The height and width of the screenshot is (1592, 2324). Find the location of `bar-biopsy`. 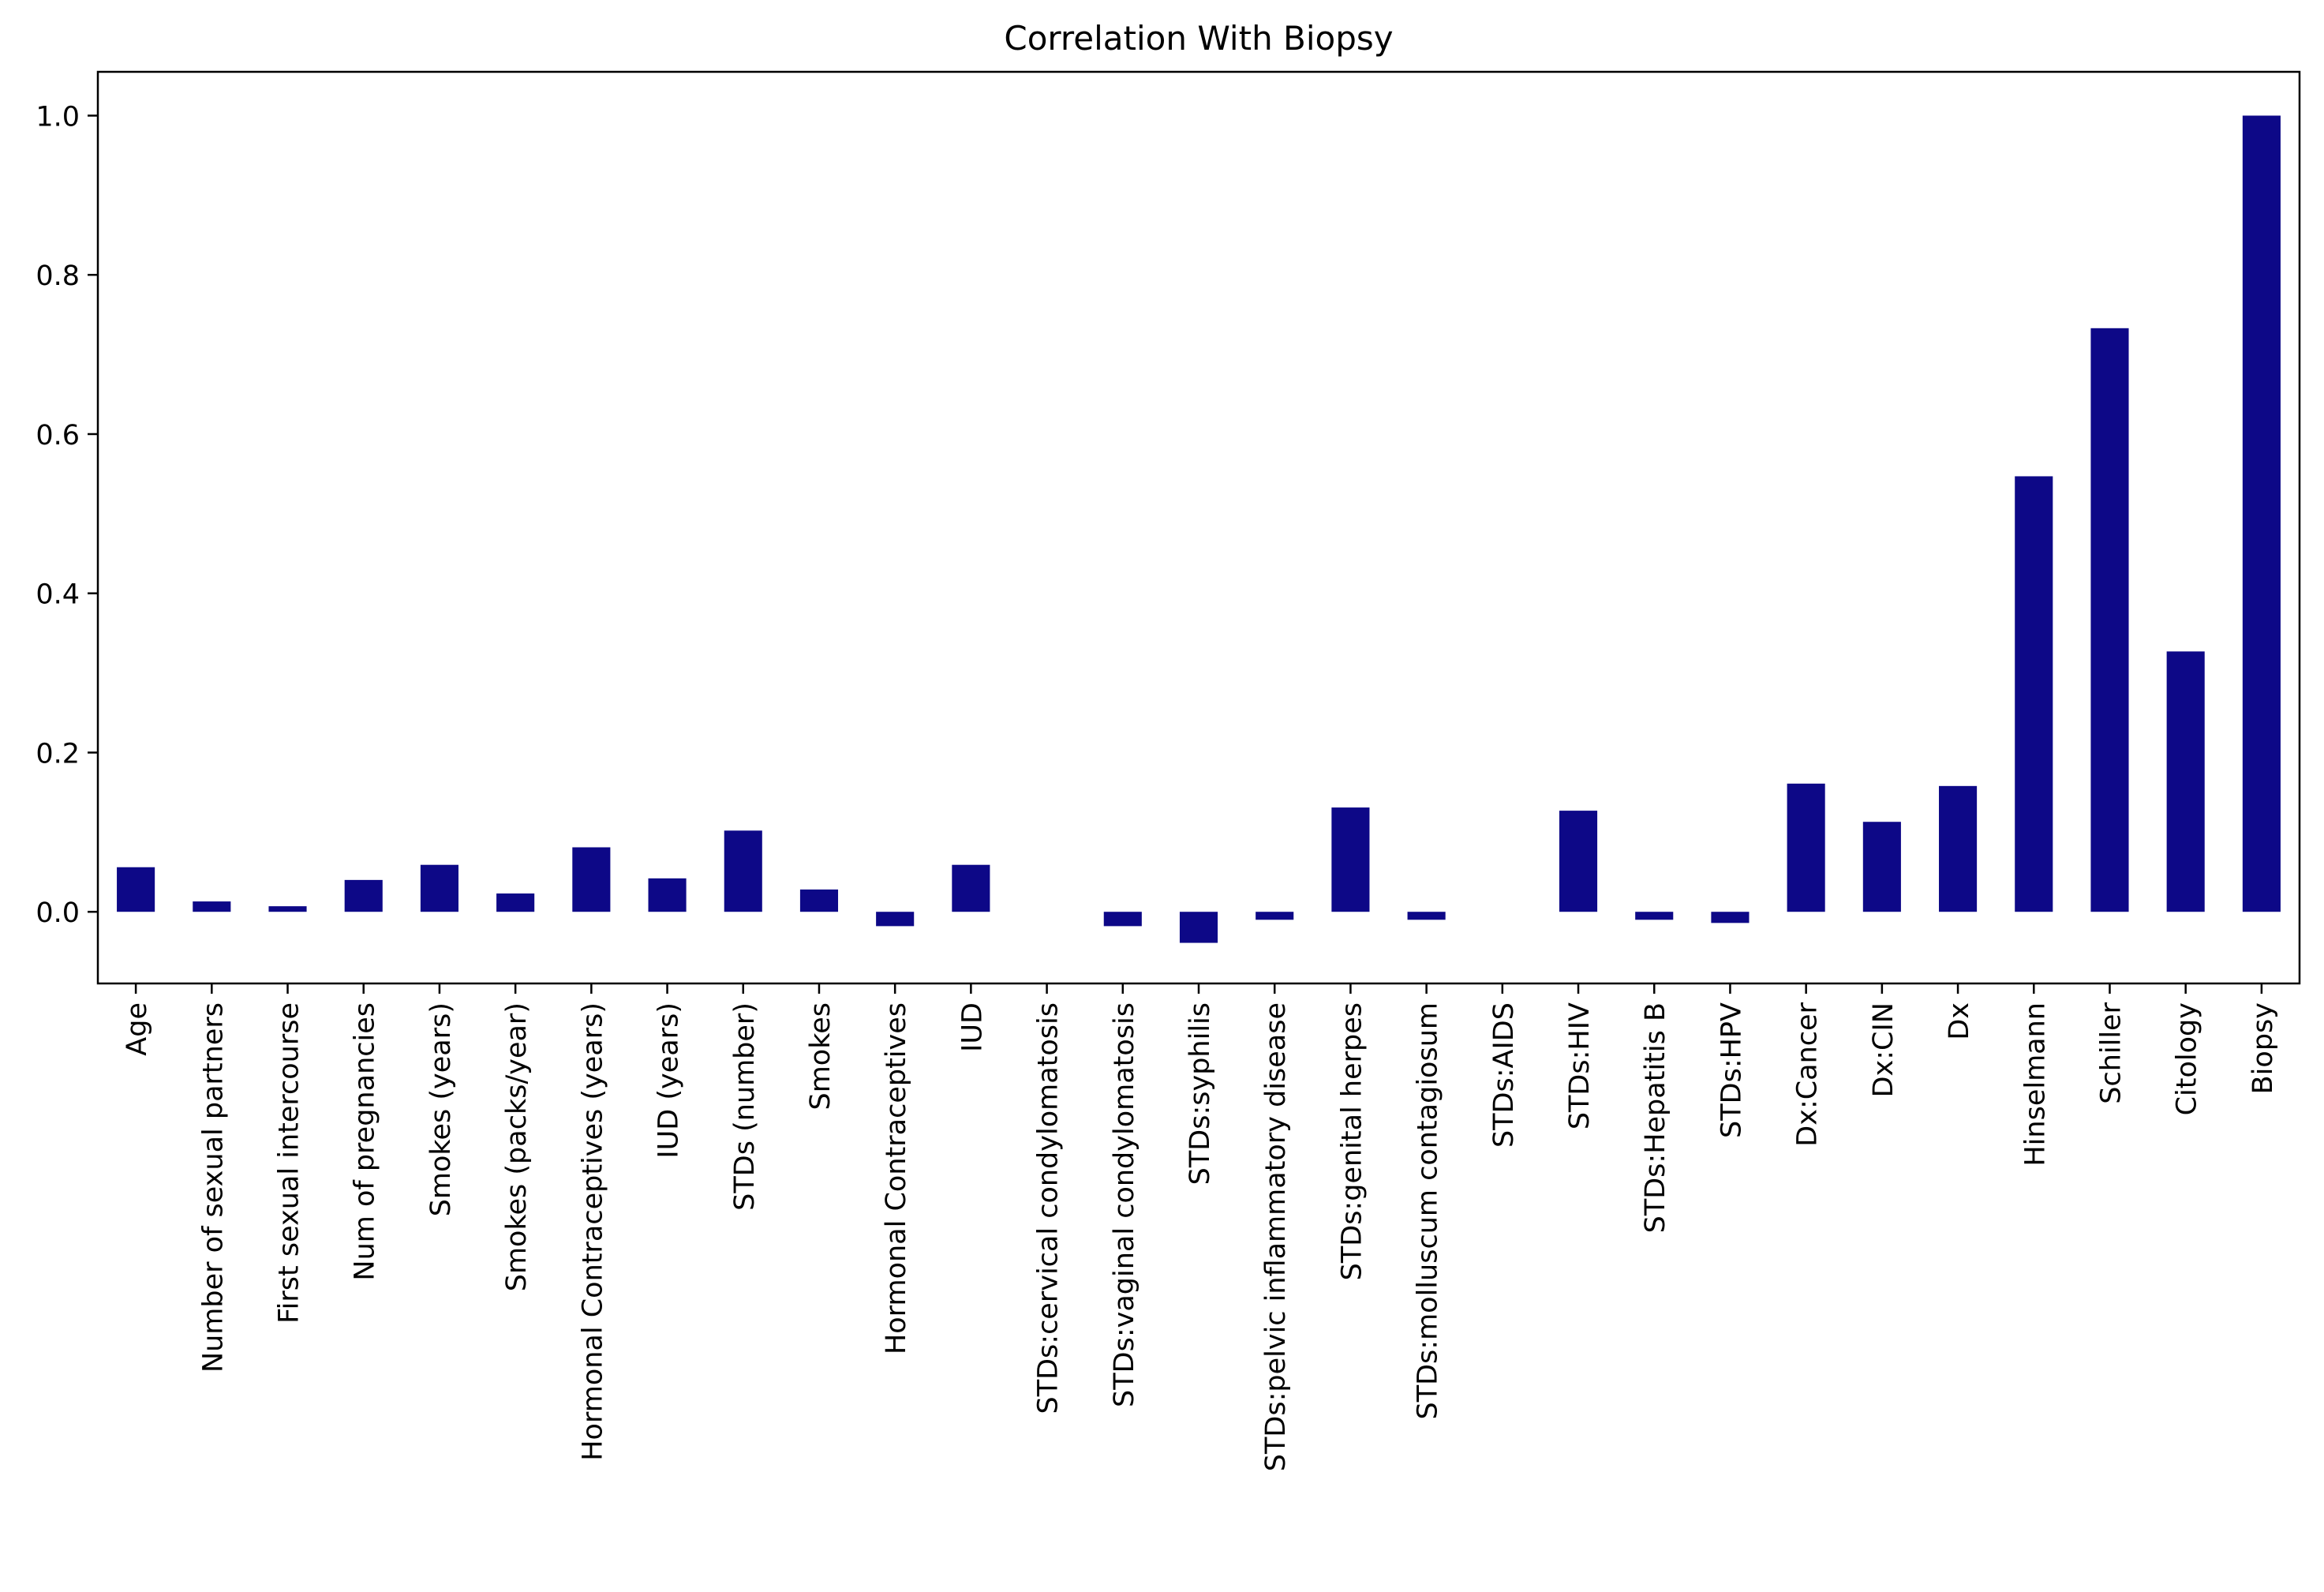

bar-biopsy is located at coordinates (2261, 513).